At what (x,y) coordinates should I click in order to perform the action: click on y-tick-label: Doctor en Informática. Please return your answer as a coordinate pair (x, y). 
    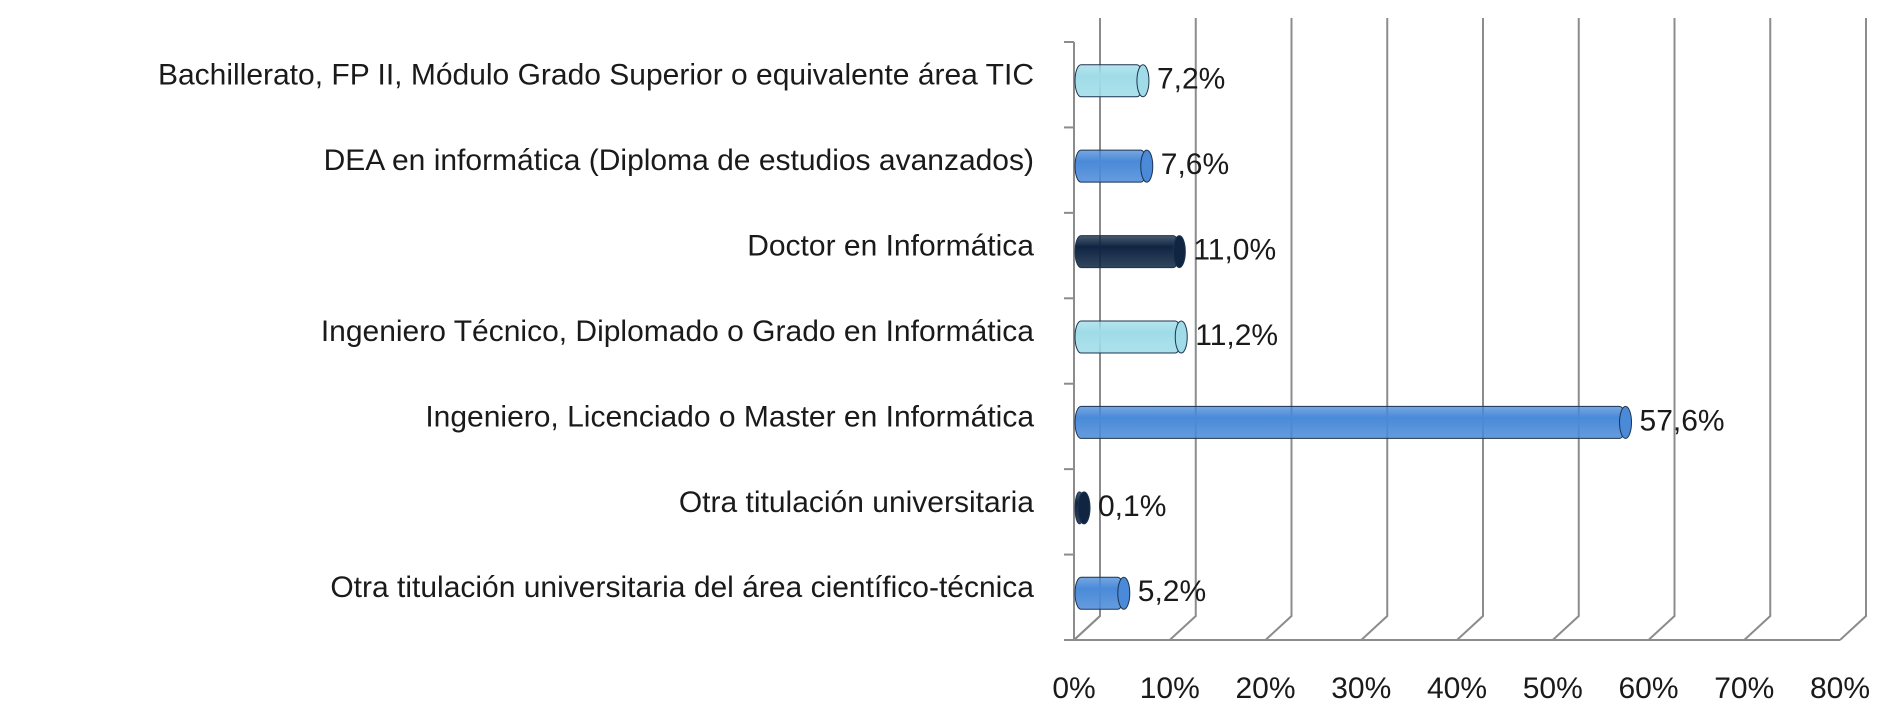
    Looking at the image, I should click on (890, 245).